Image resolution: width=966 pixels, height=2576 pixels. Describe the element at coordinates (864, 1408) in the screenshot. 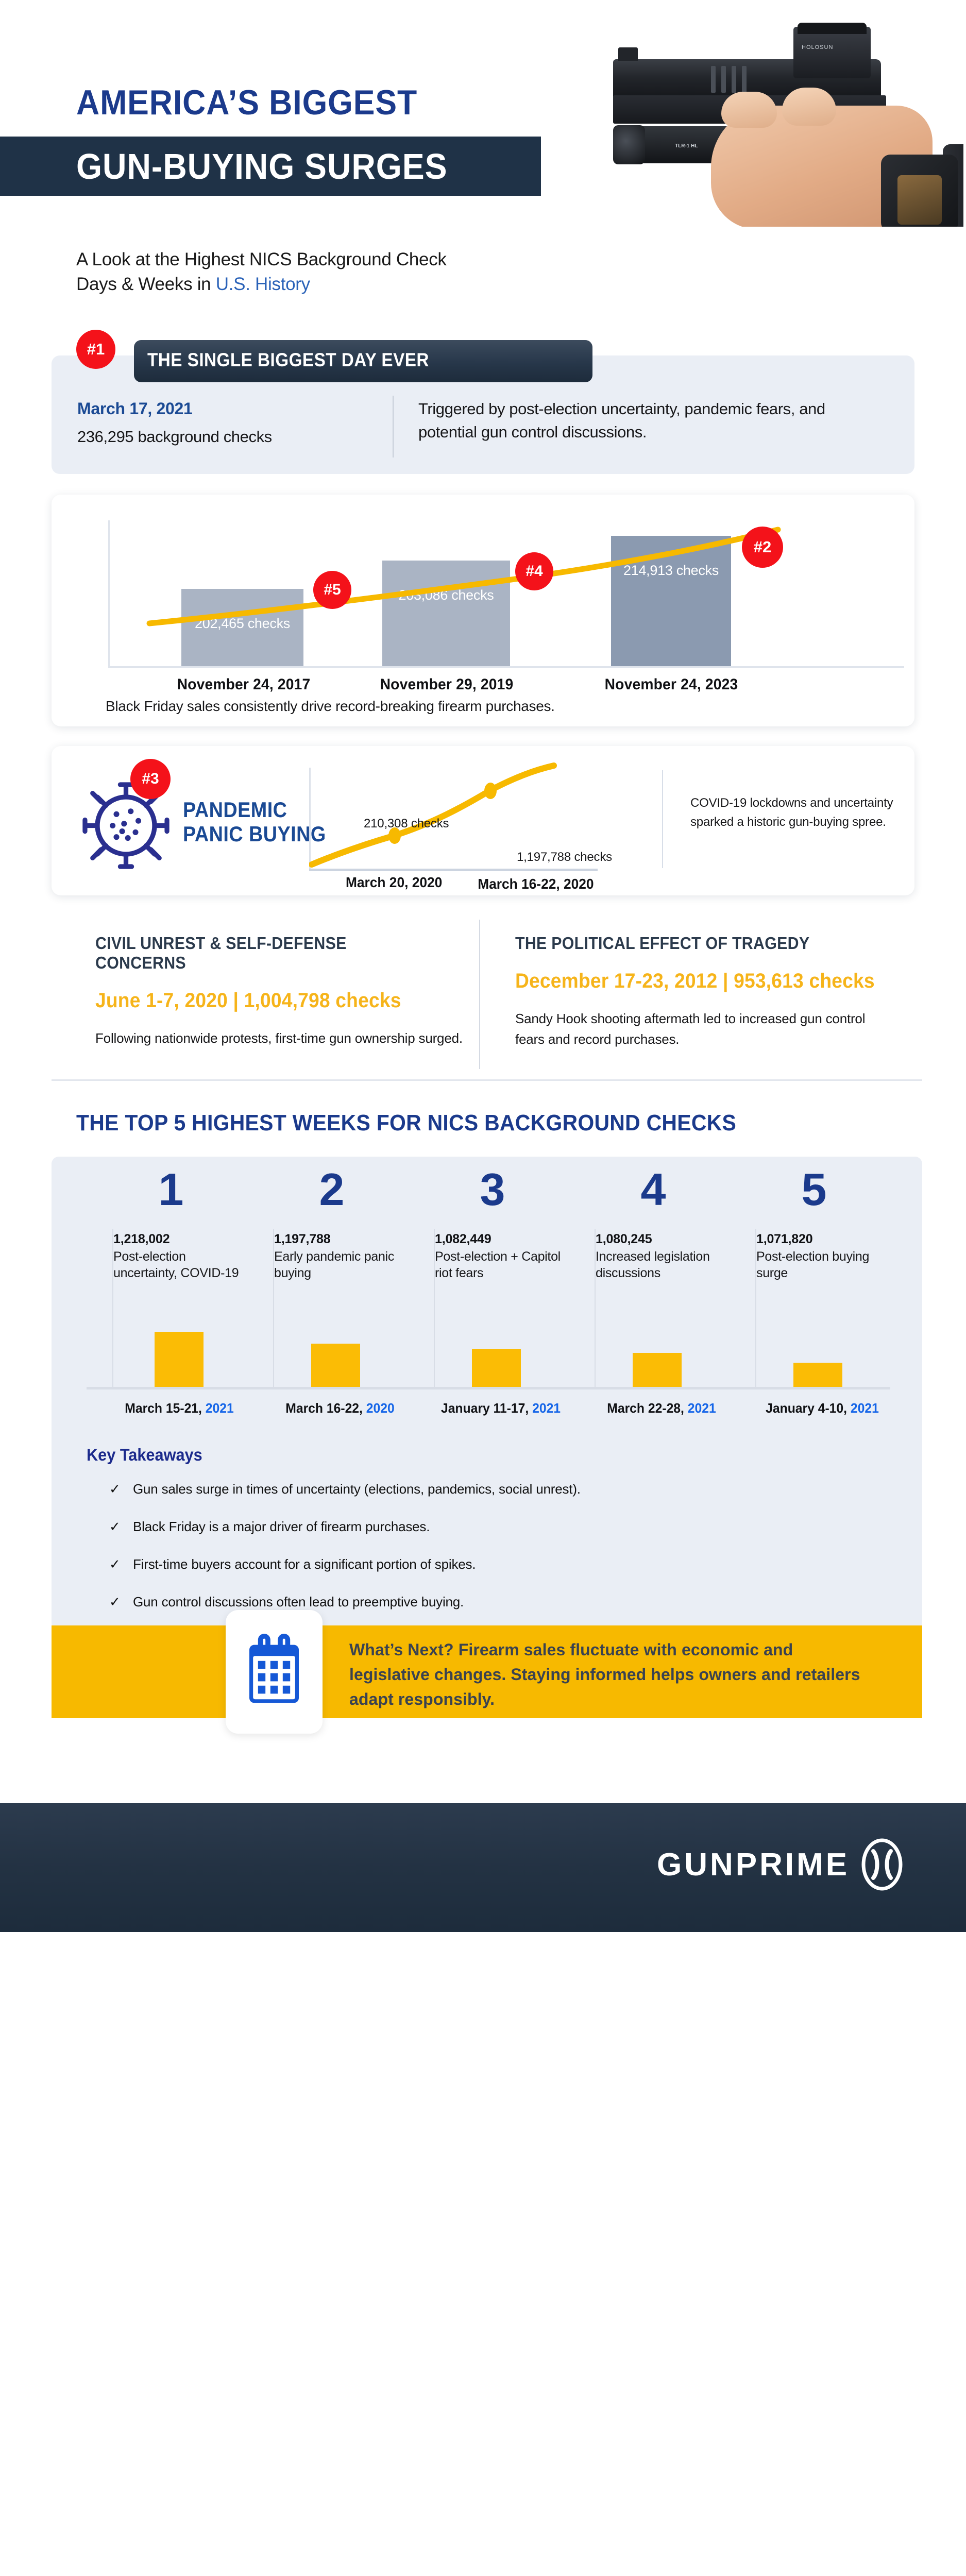

I see `top5-date-year-5: 2021` at that location.